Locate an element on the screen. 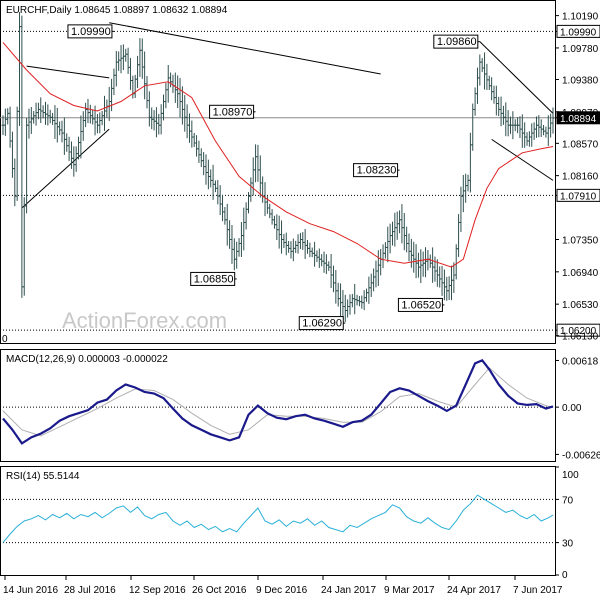  macd-title: MACD(12,26,9) 0.000003 -0.000022 is located at coordinates (87, 359).